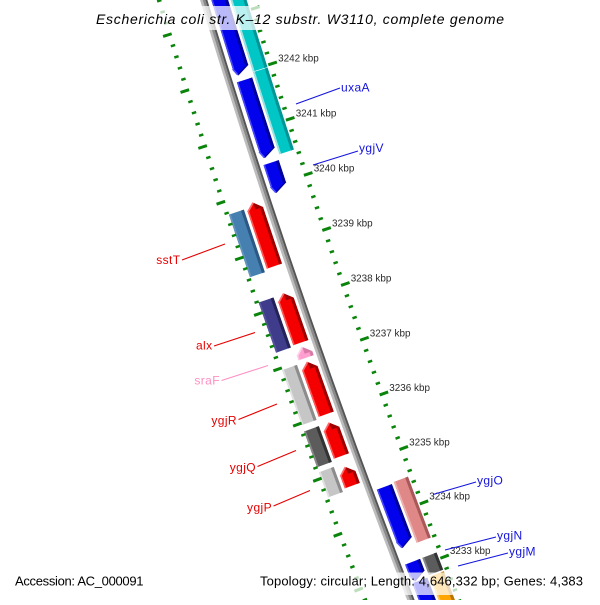 The image size is (600, 605). Describe the element at coordinates (409, 388) in the screenshot. I see `svg-text: 3236 kbp` at that location.